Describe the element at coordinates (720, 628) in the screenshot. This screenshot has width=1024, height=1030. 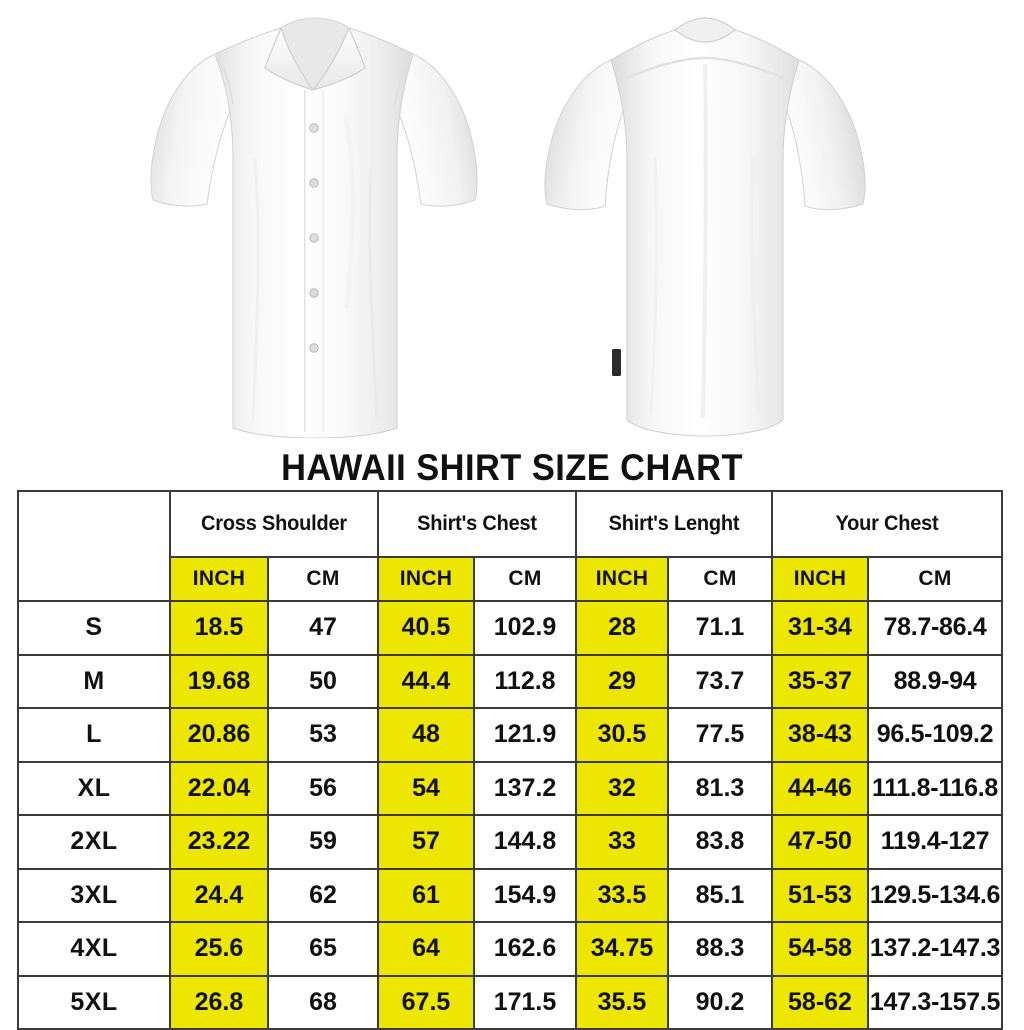
I see `cell-shirts-length-cm: 71.1` at that location.